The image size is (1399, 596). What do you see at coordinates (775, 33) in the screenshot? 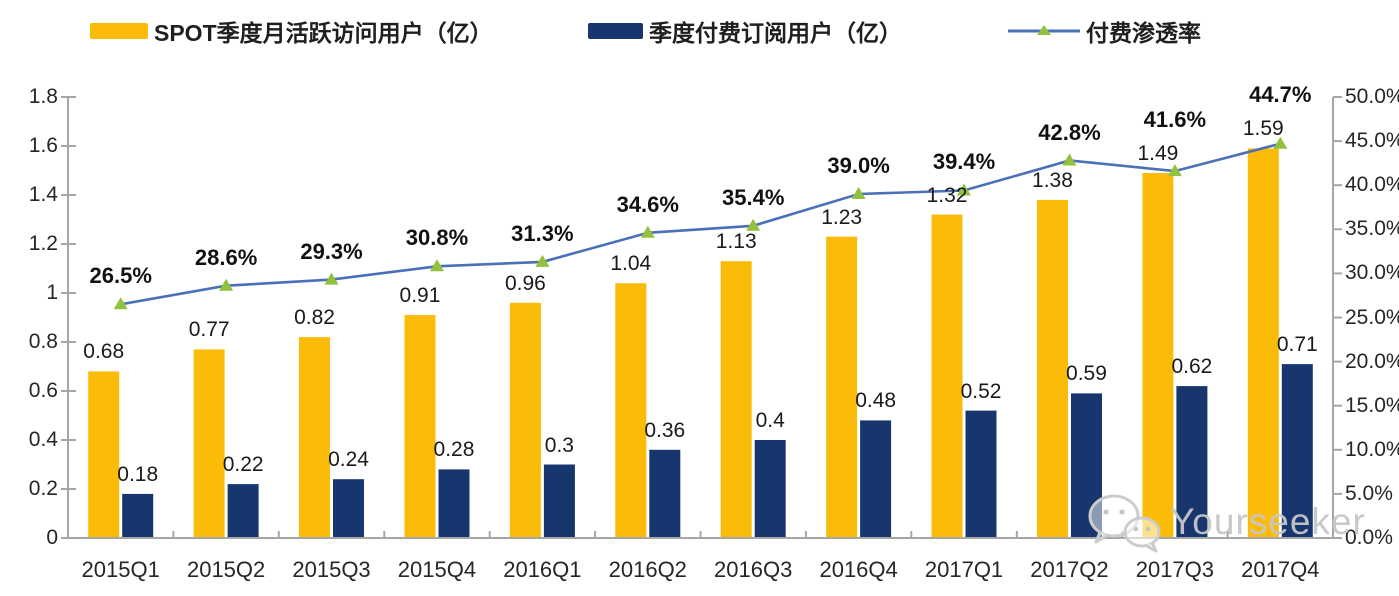
I see `legend-label-subscribers: 季度付费订阅用户（亿）` at bounding box center [775, 33].